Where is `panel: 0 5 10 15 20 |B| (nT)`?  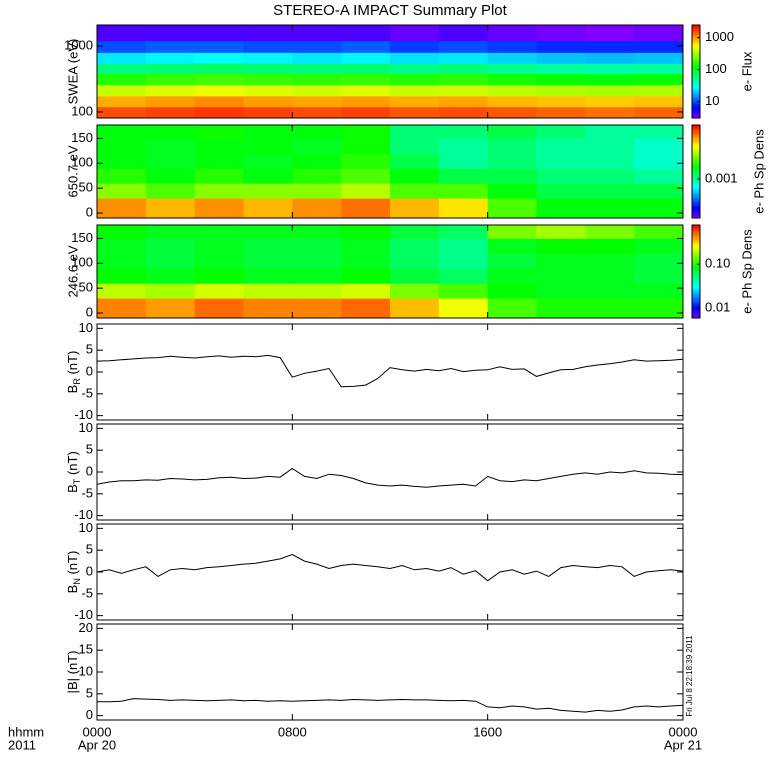
panel: 0 5 10 15 20 |B| (nT) is located at coordinates (374, 671).